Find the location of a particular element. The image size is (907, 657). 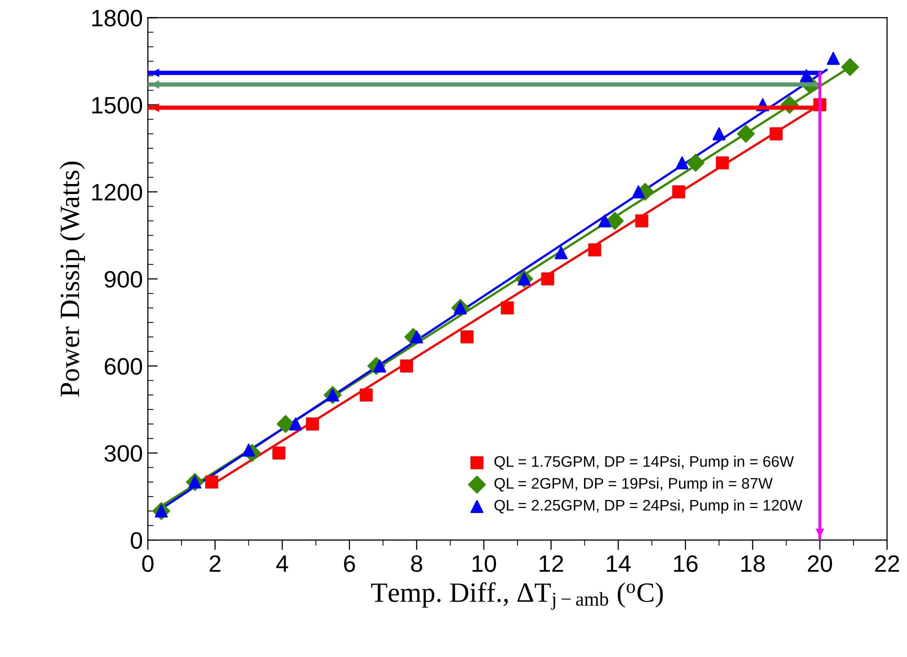

x-tick-label: 22 is located at coordinates (887, 563).